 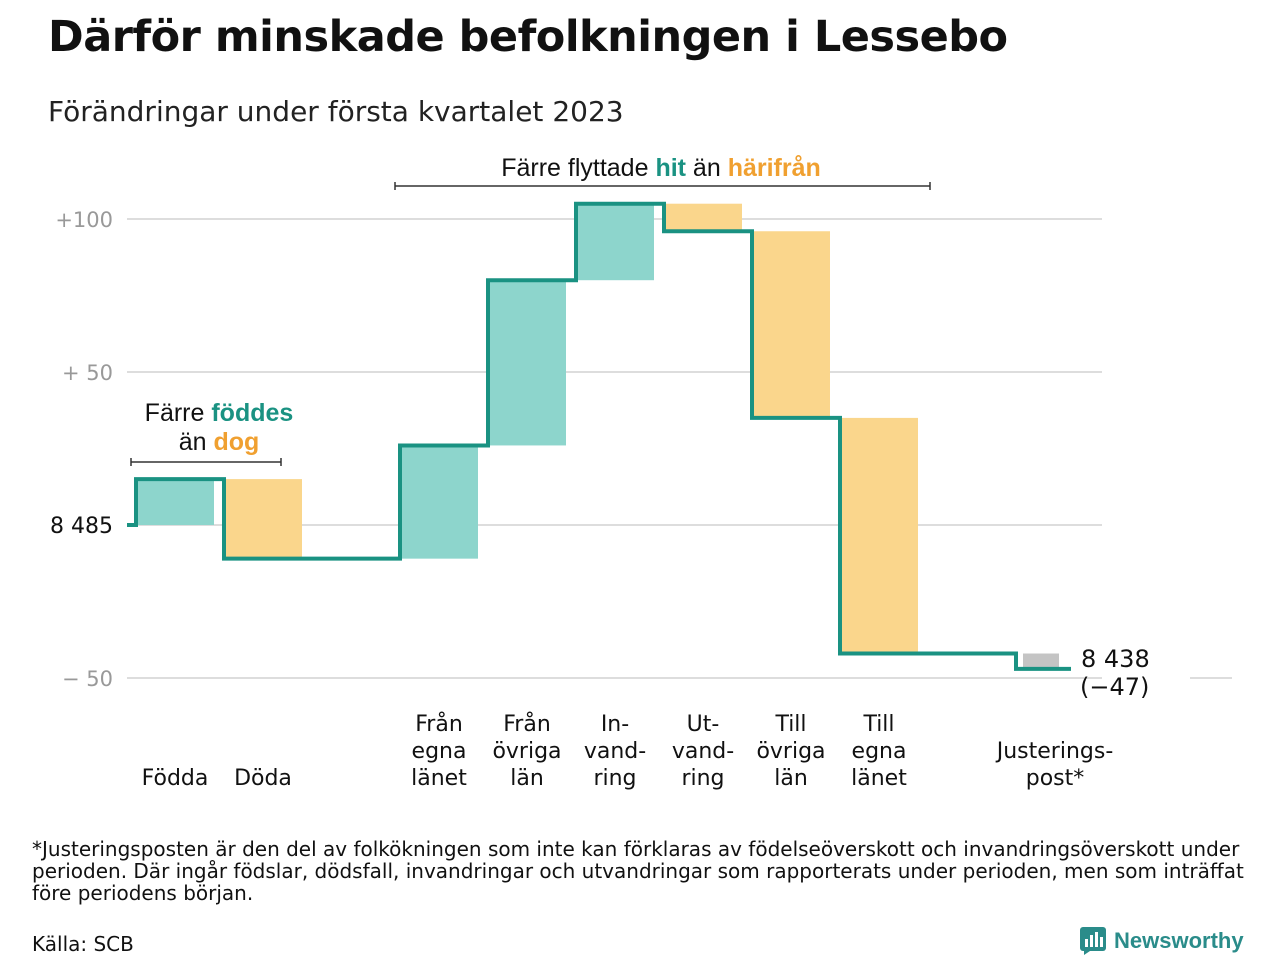 I want to click on x-category-label: Födda, so click(x=175, y=778).